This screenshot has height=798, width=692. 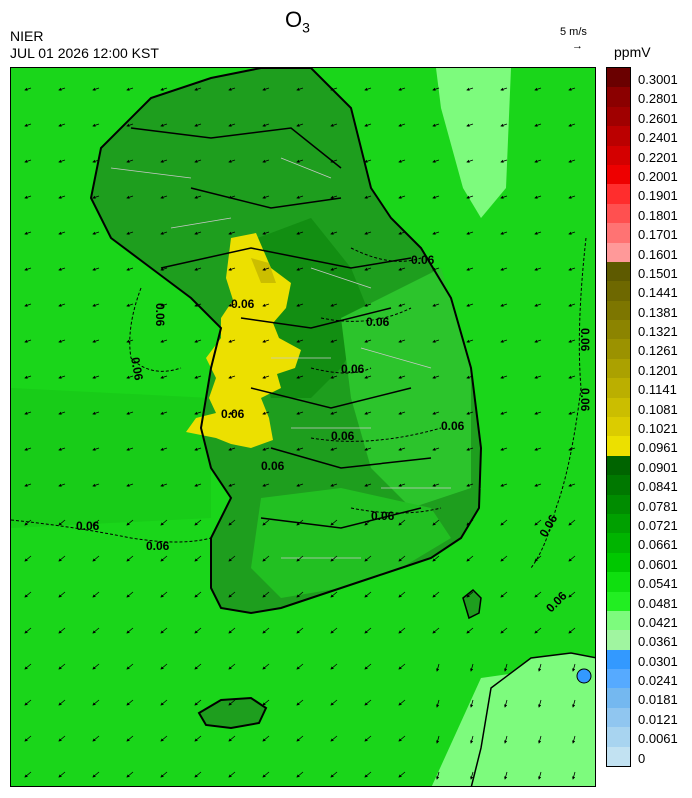 What do you see at coordinates (573, 32) in the screenshot?
I see `wind-scale-label: 5 m/s` at bounding box center [573, 32].